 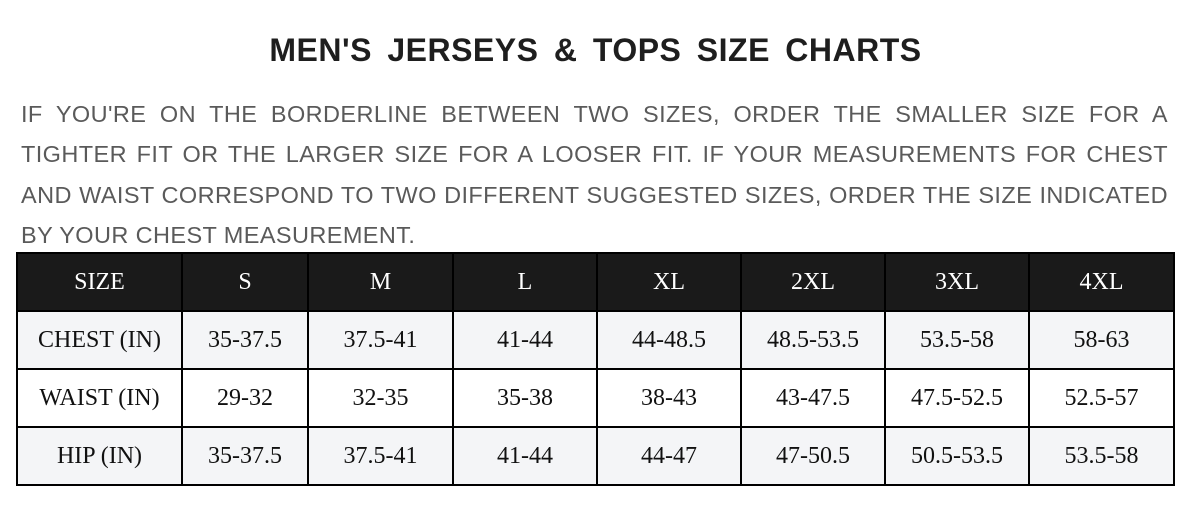 I want to click on table-cell: 47-50.5, so click(x=813, y=456).